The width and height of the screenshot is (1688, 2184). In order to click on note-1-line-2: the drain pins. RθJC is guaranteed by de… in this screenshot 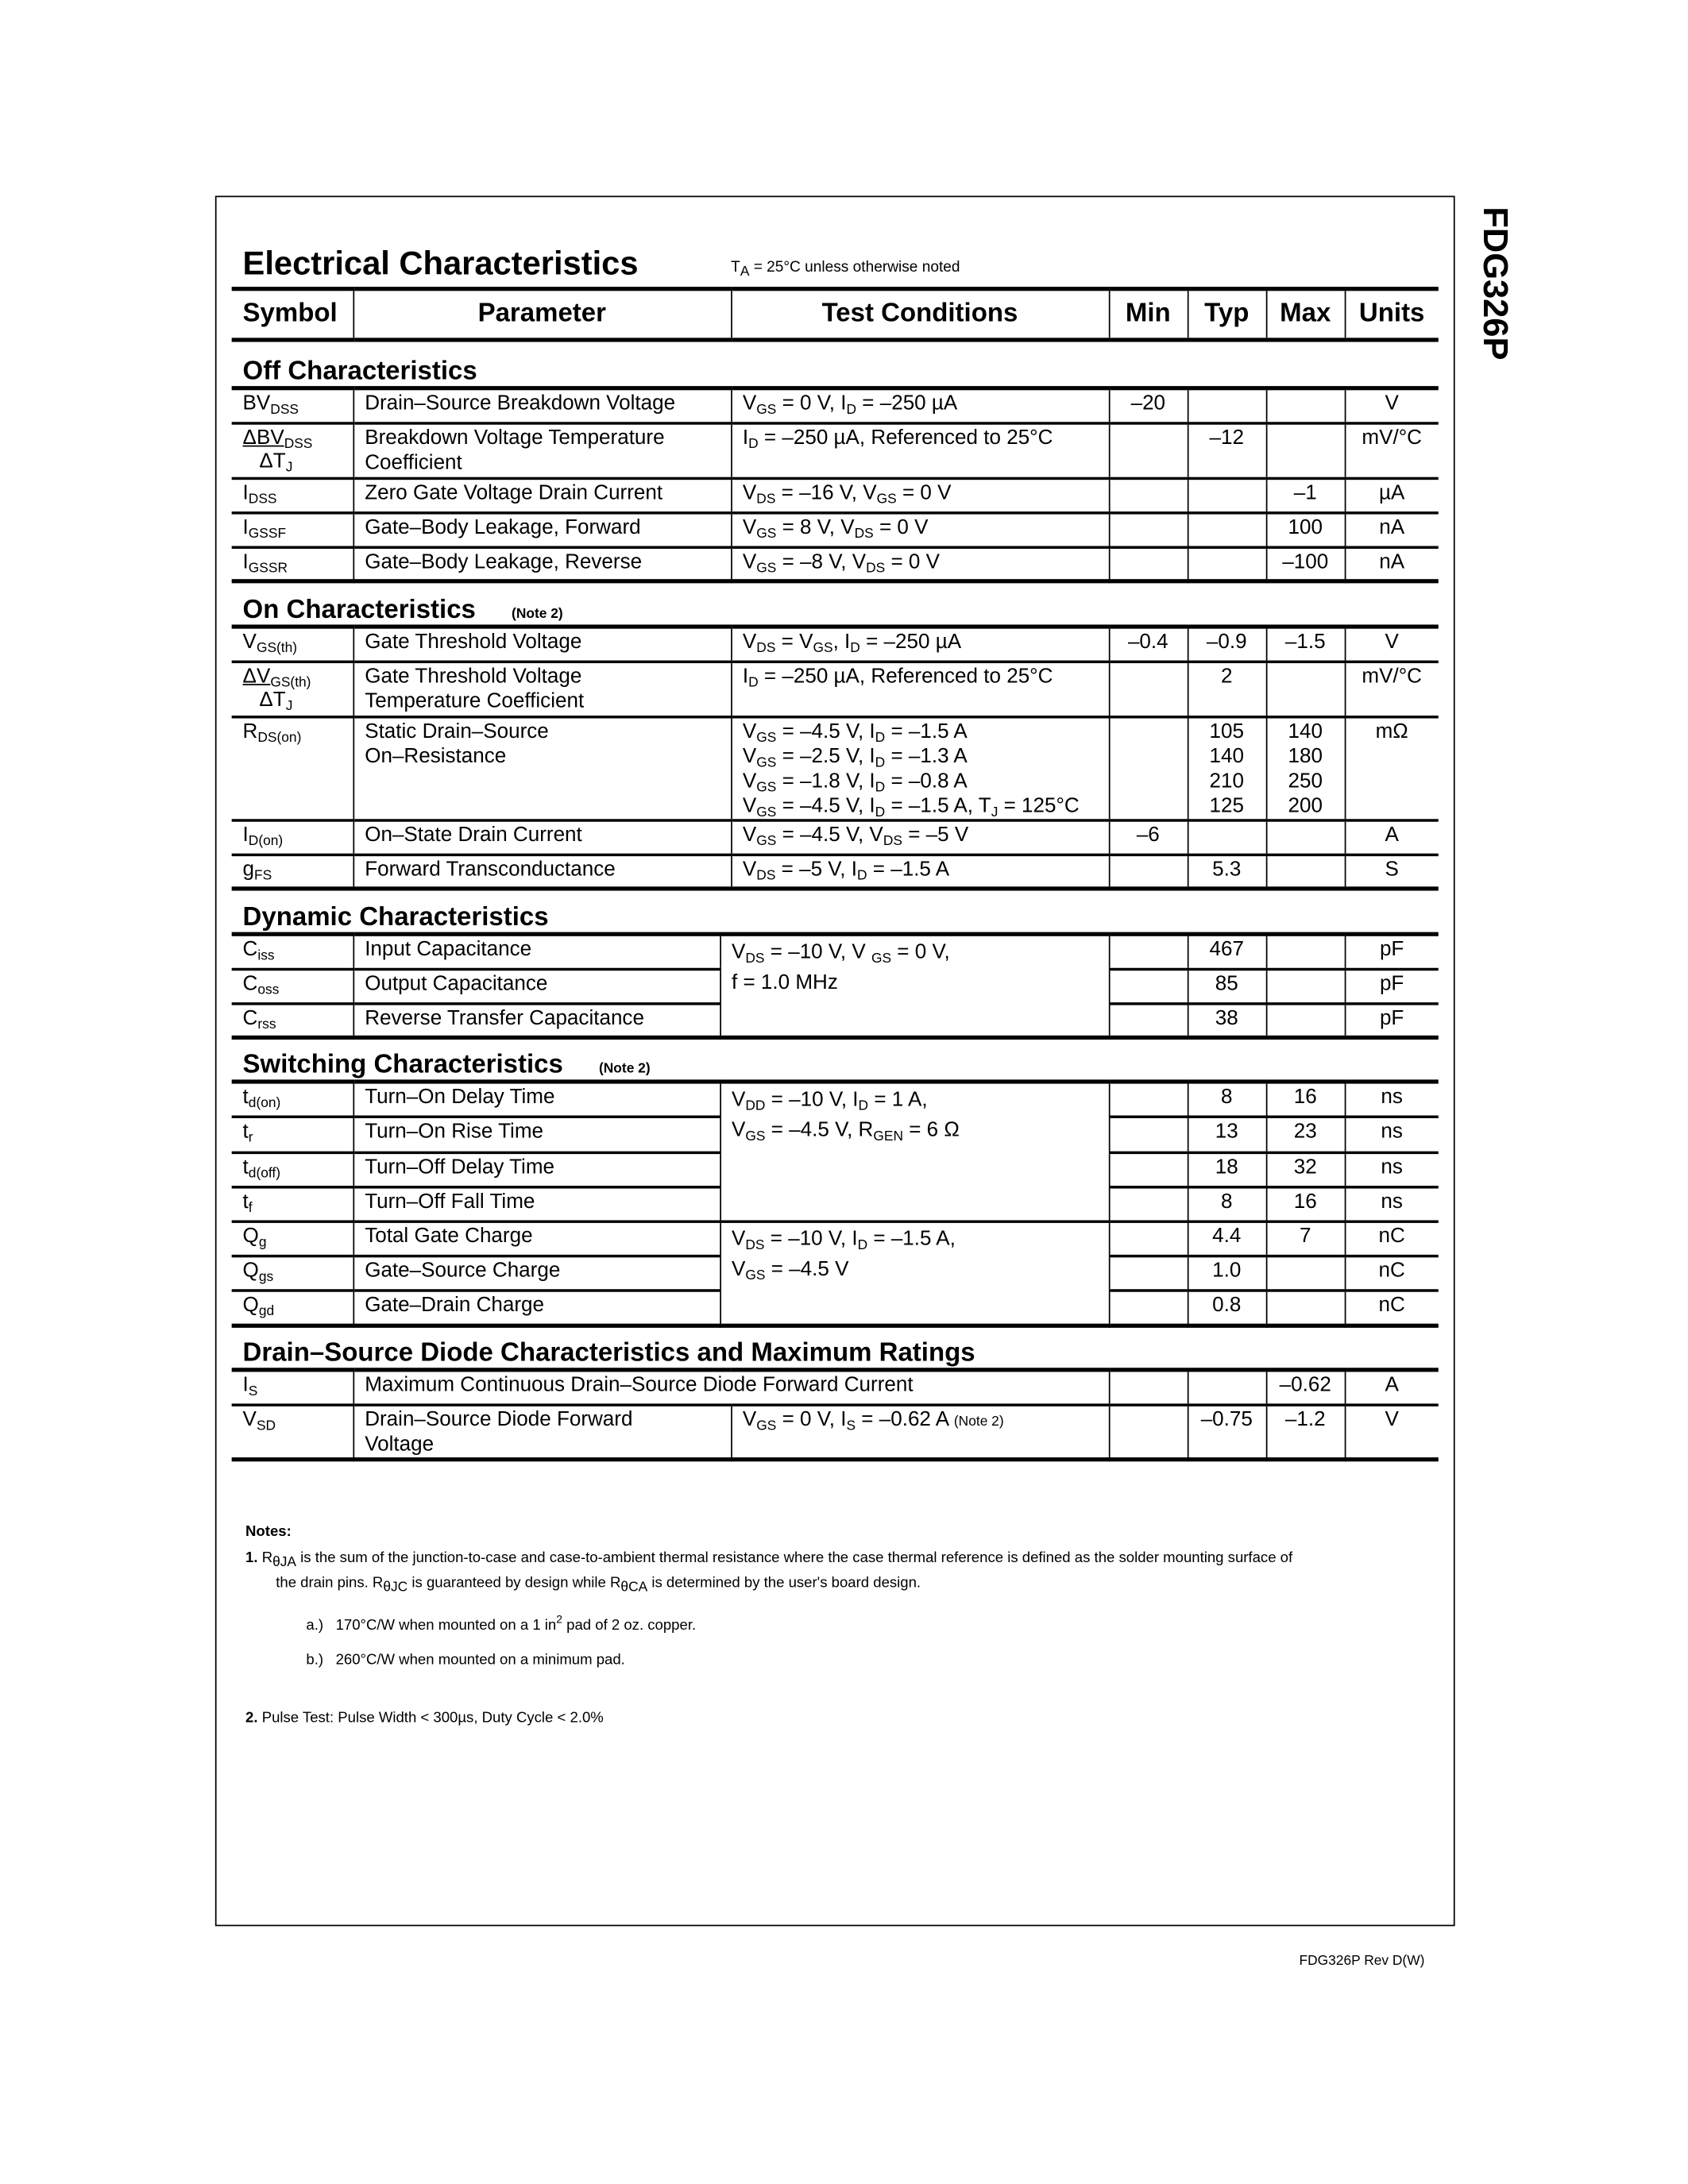, I will do `click(598, 1585)`.